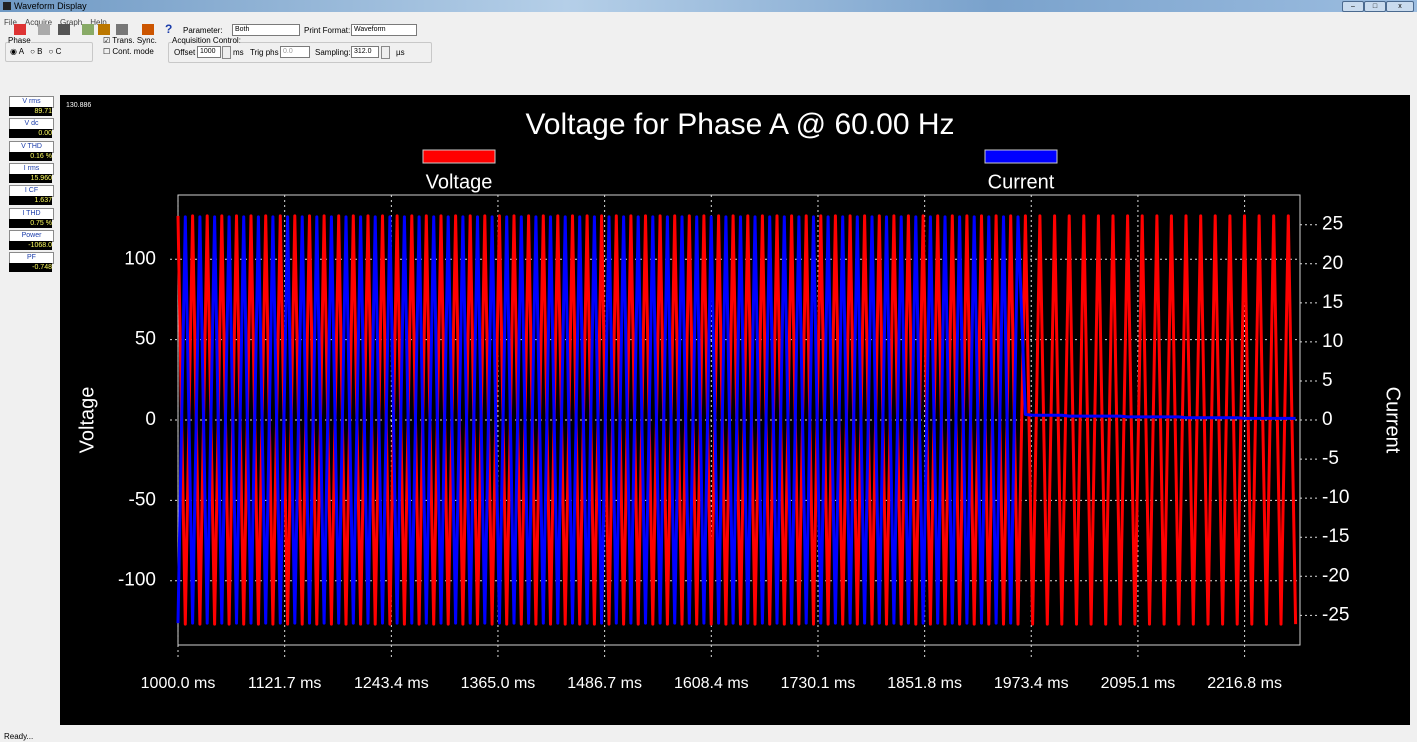 The height and width of the screenshot is (742, 1417). I want to click on sampling-unit: µs, so click(400, 52).